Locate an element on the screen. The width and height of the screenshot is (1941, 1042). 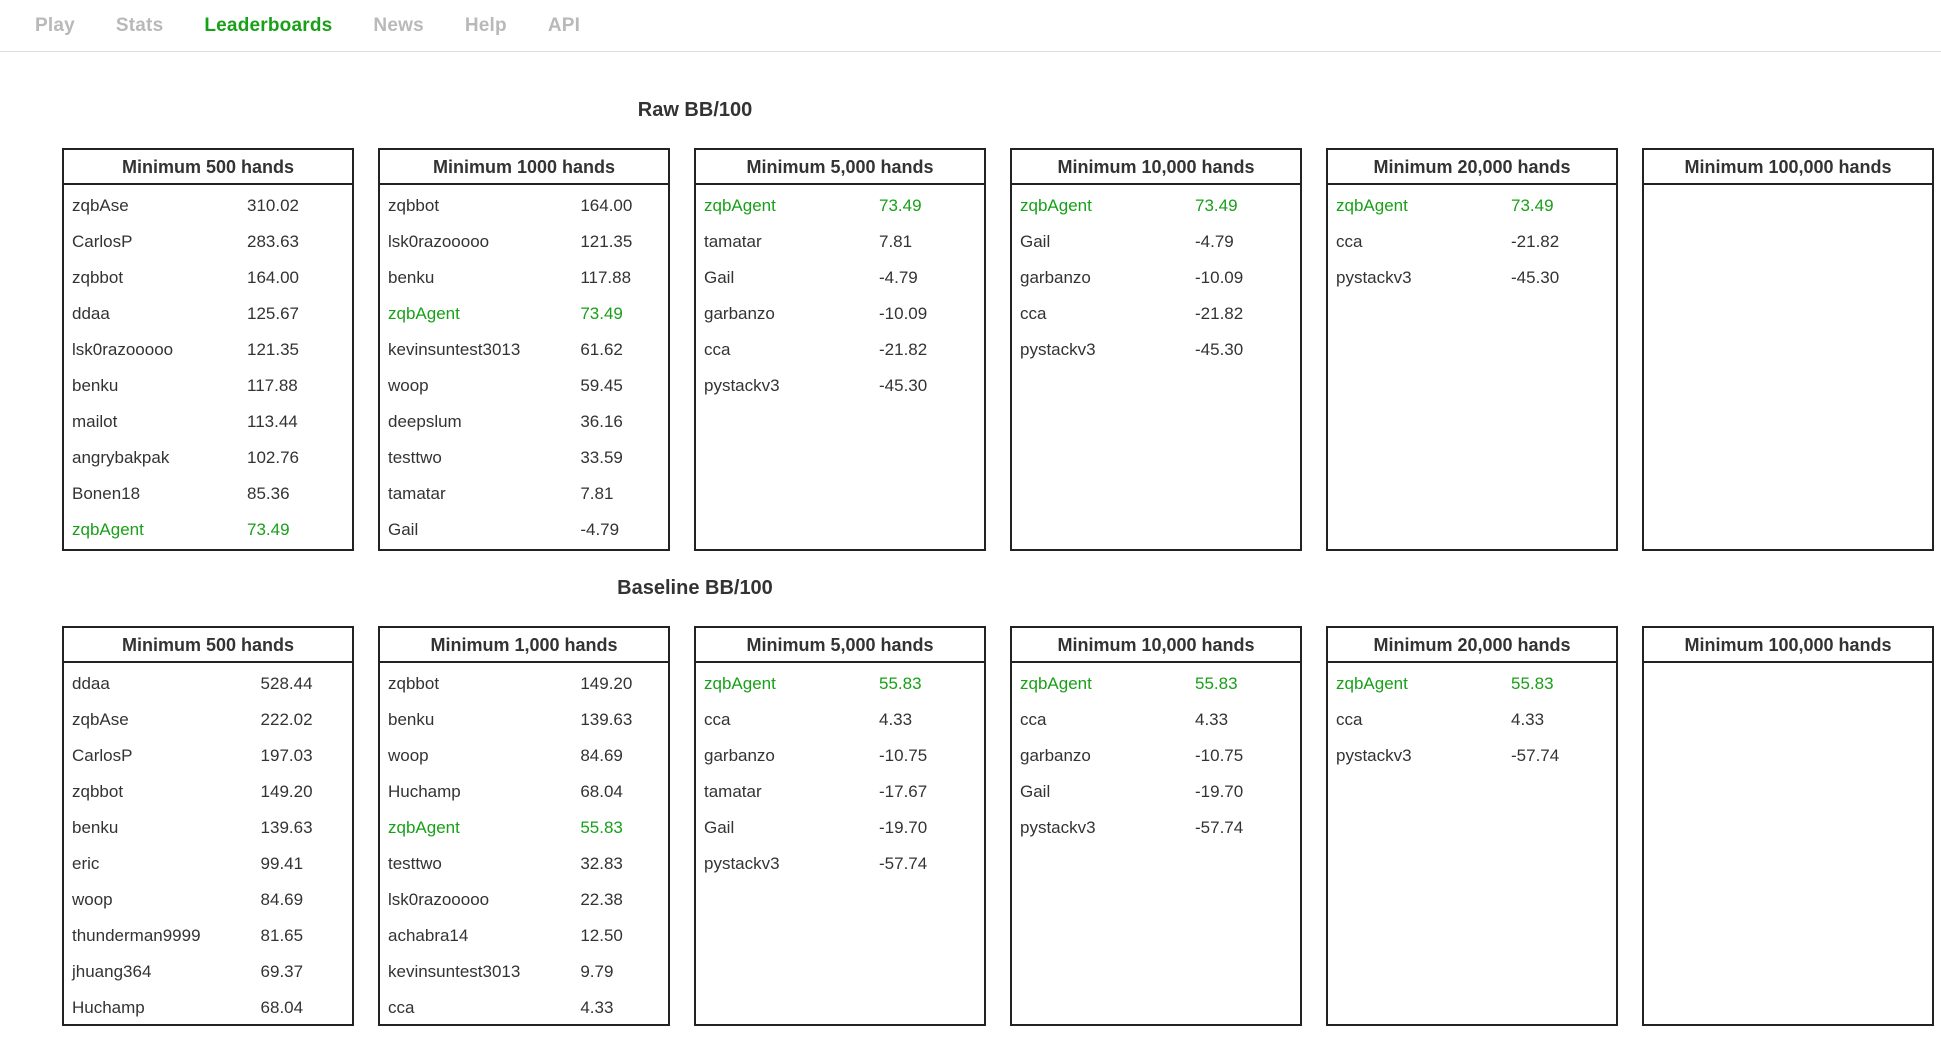
player-score: -45.30 is located at coordinates (1219, 349).